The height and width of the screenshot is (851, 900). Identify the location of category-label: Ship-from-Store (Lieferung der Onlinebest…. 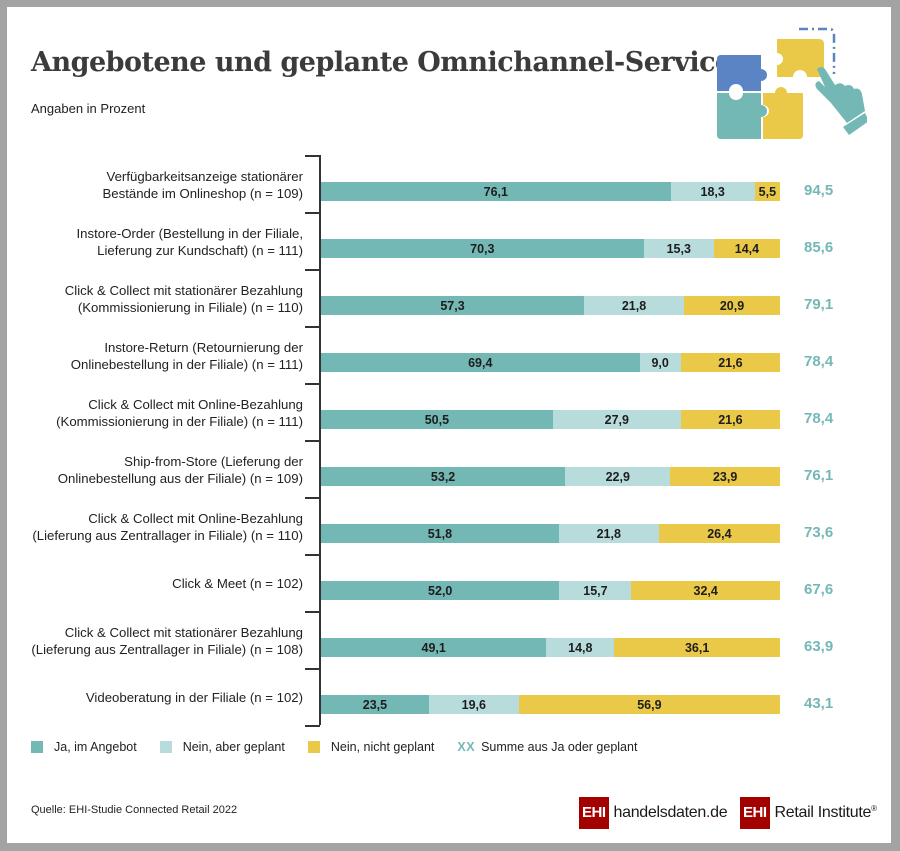
(167, 470).